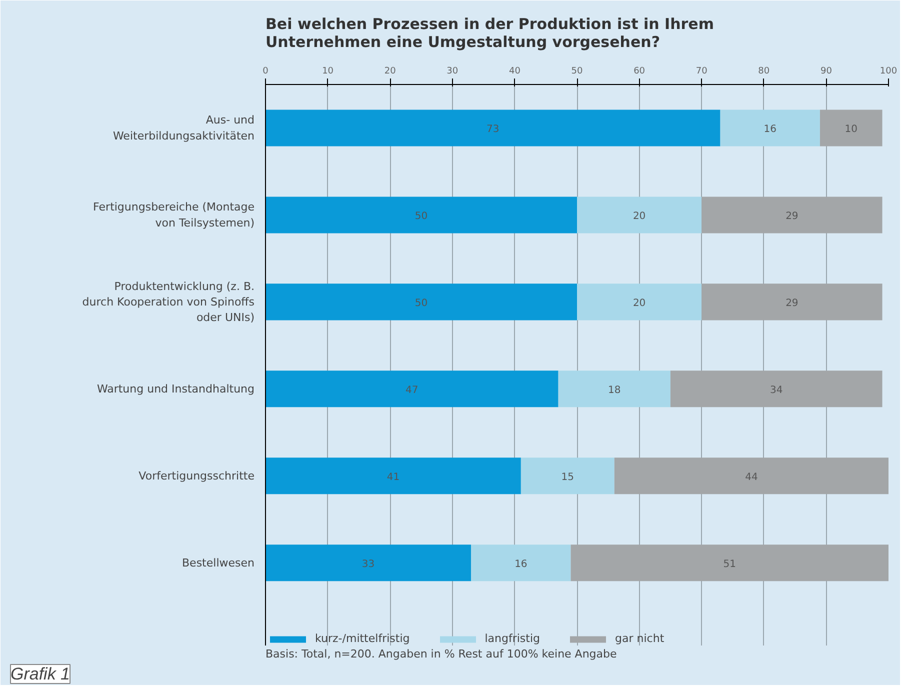  What do you see at coordinates (265, 71) in the screenshot?
I see `x-tick-label: 0` at bounding box center [265, 71].